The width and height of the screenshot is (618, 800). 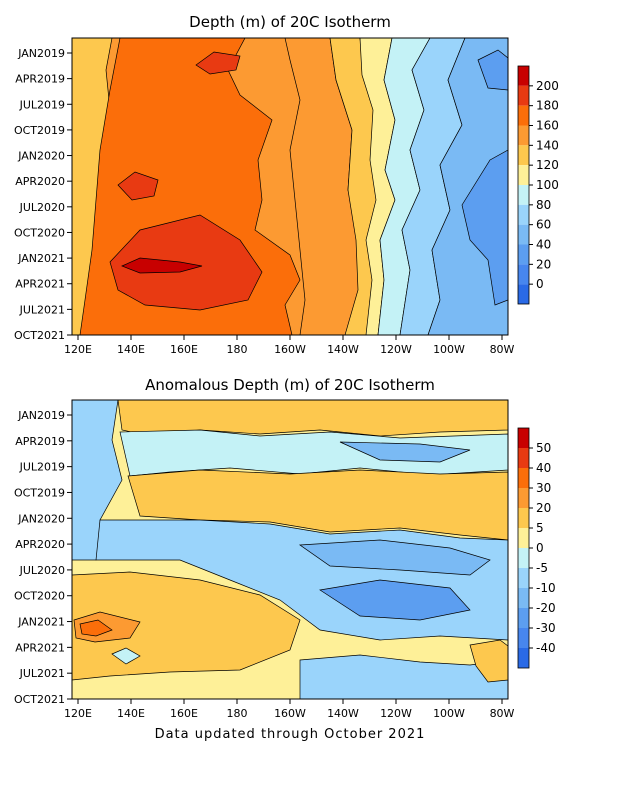 I want to click on band-anom-neg-2020c, so click(x=395, y=600).